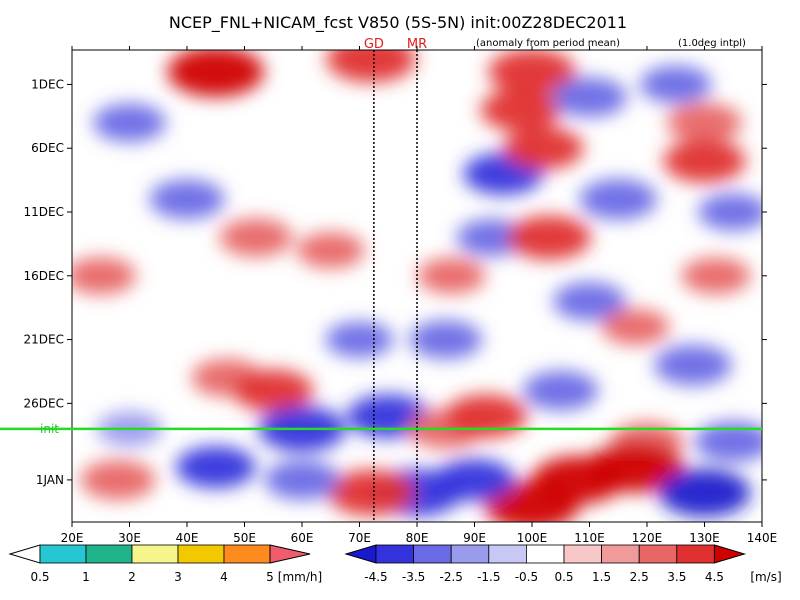  What do you see at coordinates (187, 538) in the screenshot?
I see `x-tick-label: 40E` at bounding box center [187, 538].